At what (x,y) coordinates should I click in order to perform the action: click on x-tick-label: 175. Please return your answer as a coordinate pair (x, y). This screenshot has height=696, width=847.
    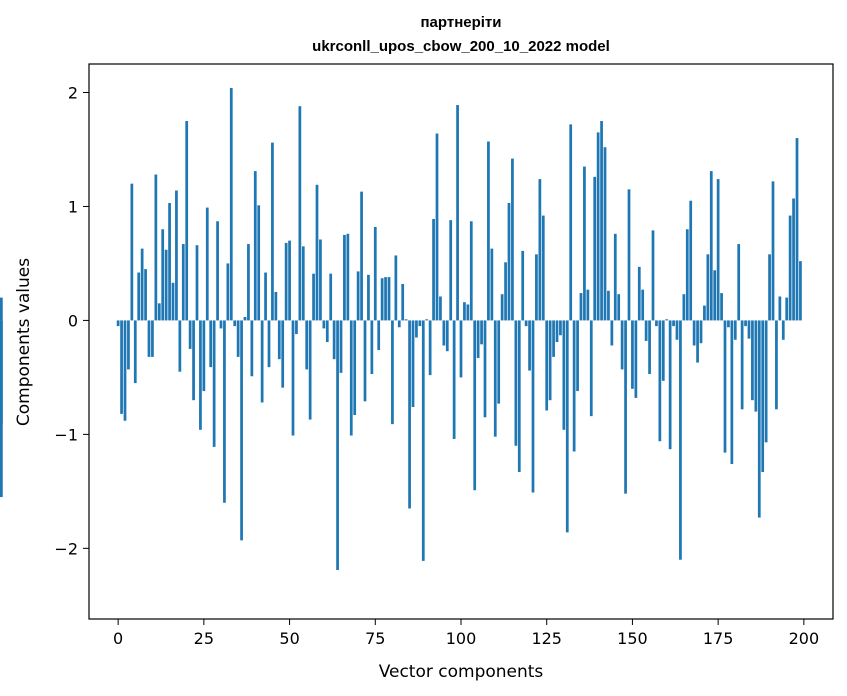
    Looking at the image, I should click on (718, 638).